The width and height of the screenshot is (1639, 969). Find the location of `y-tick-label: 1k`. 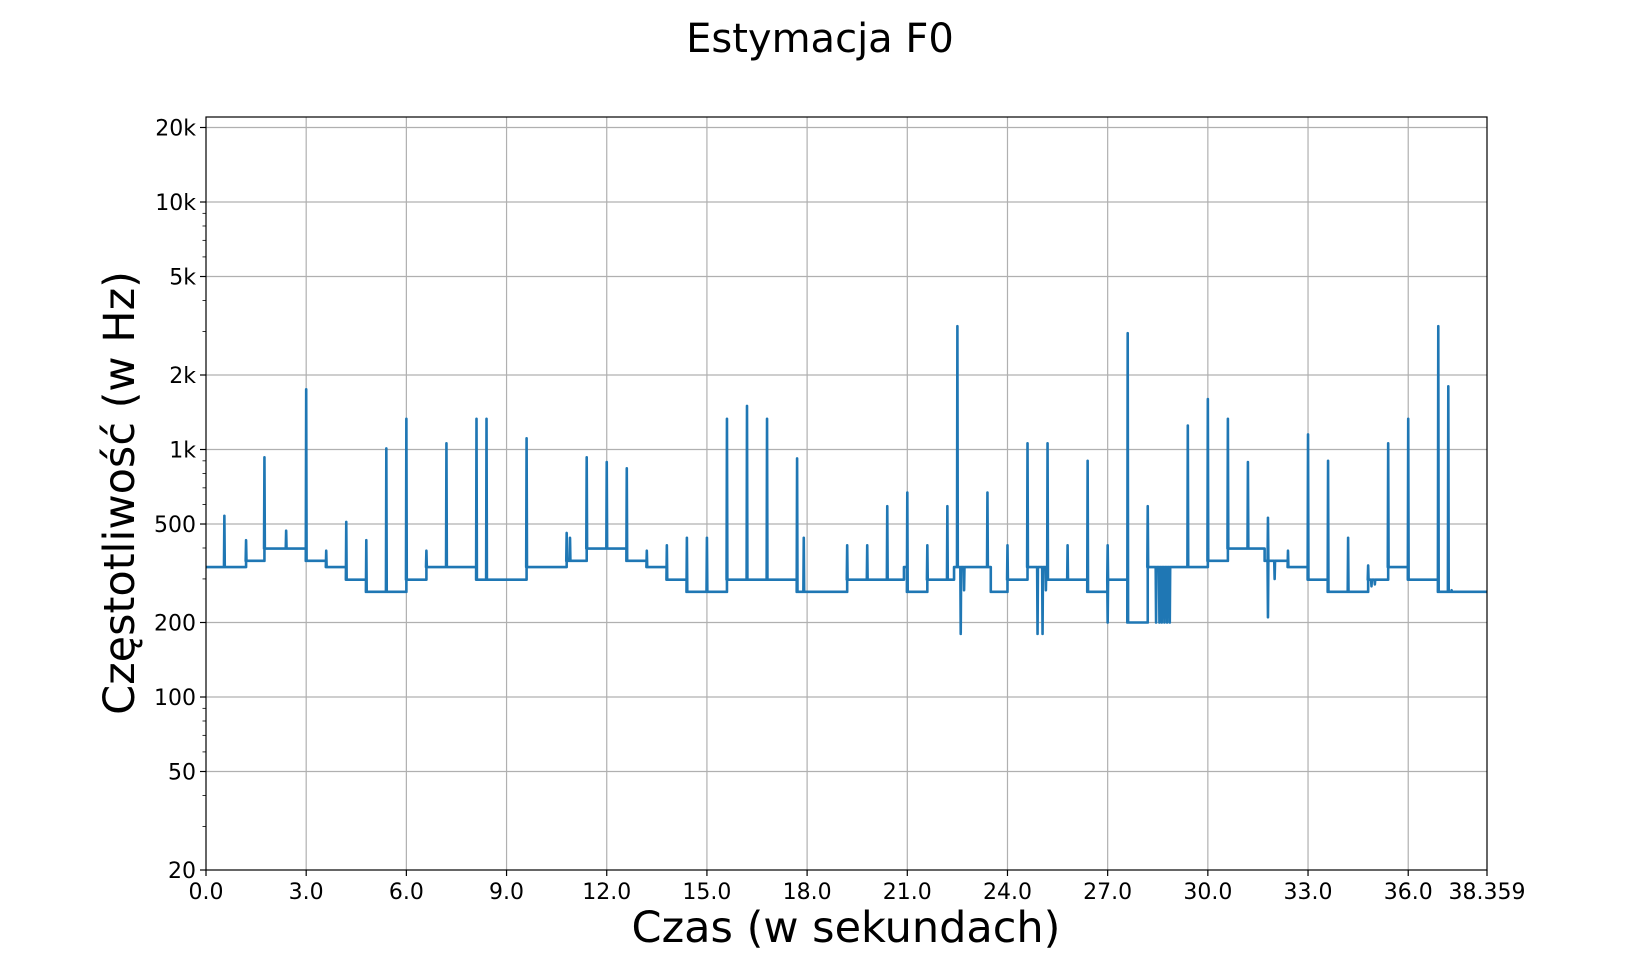

y-tick-label: 1k is located at coordinates (182, 451).